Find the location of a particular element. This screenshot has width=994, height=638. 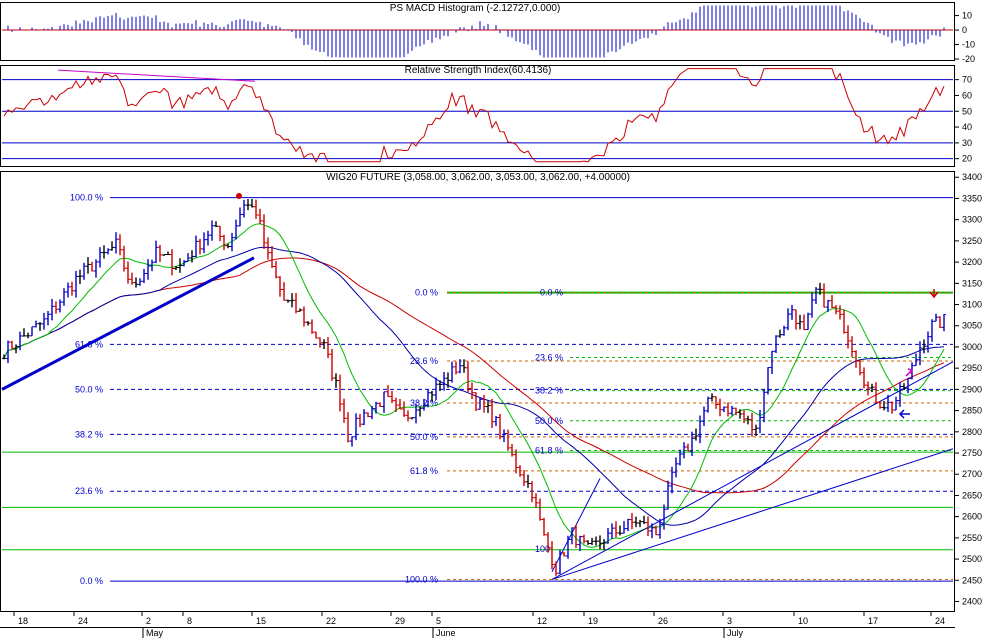

rsi-y-tick-label: 20 is located at coordinates (967, 159).